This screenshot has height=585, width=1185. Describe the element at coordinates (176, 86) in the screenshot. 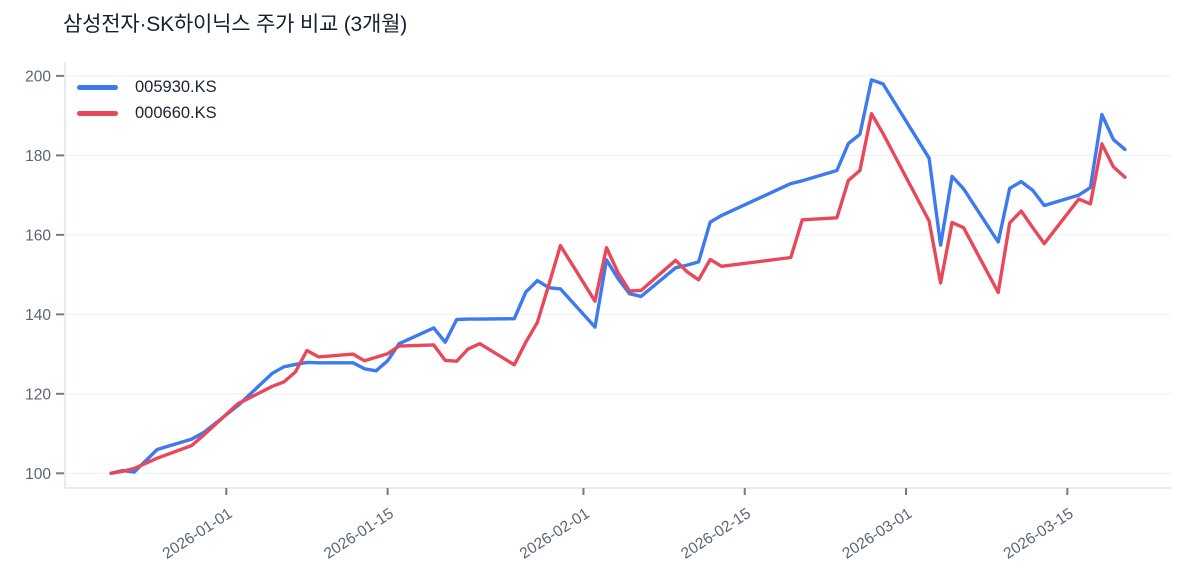

I see `legend-label: 005930.KS` at that location.